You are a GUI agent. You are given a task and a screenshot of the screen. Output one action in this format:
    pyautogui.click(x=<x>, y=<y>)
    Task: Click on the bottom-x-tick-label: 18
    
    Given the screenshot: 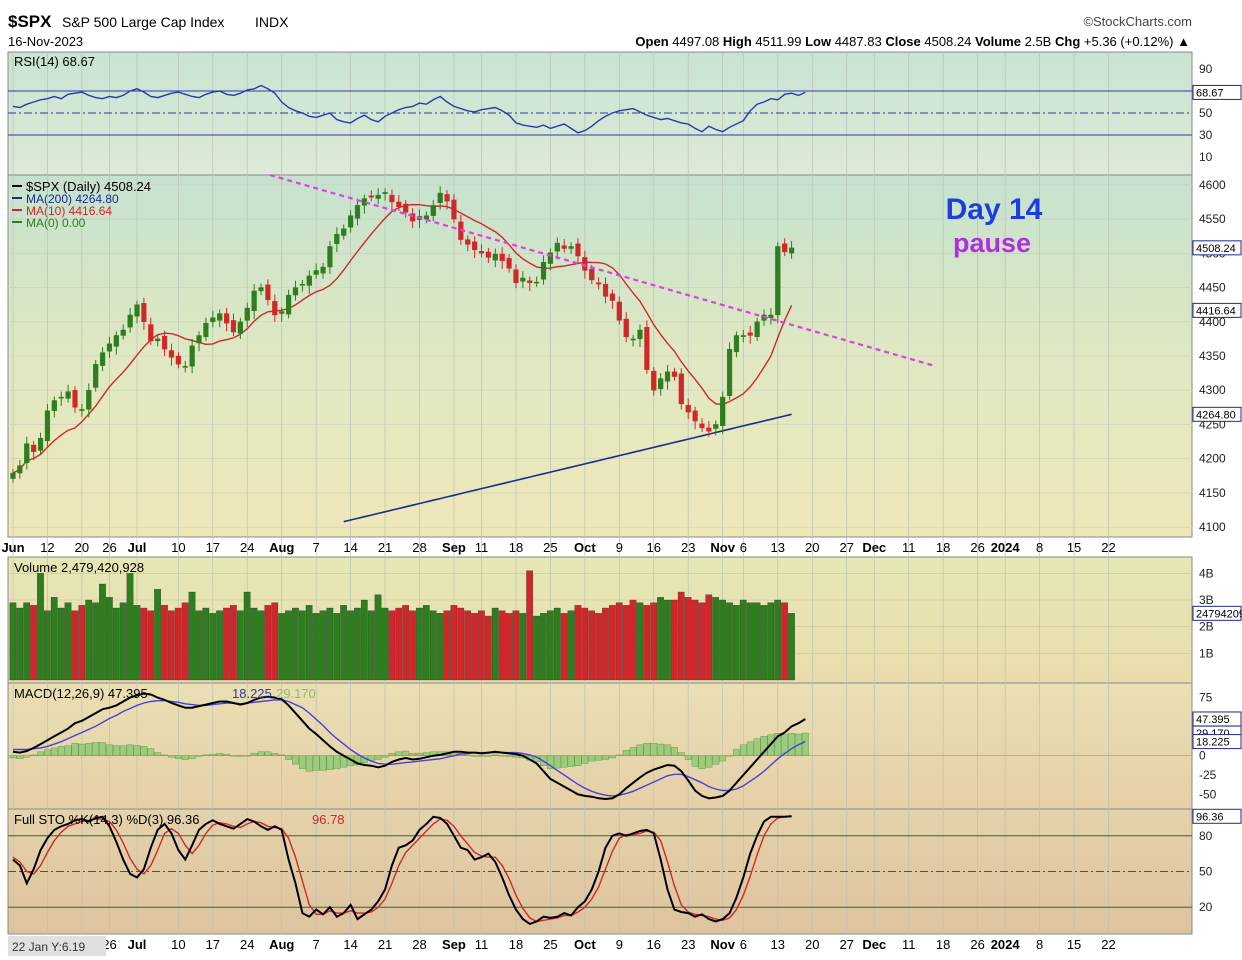 What is the action you would take?
    pyautogui.click(x=943, y=944)
    